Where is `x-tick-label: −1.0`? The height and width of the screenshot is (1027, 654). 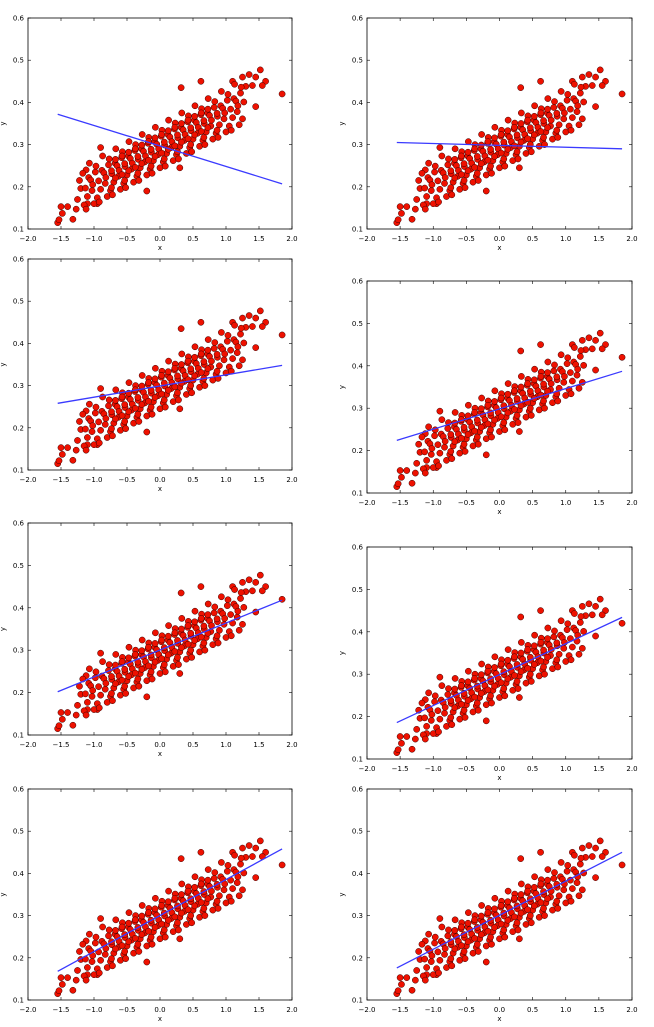
x-tick-label: −1.0 is located at coordinates (433, 1010).